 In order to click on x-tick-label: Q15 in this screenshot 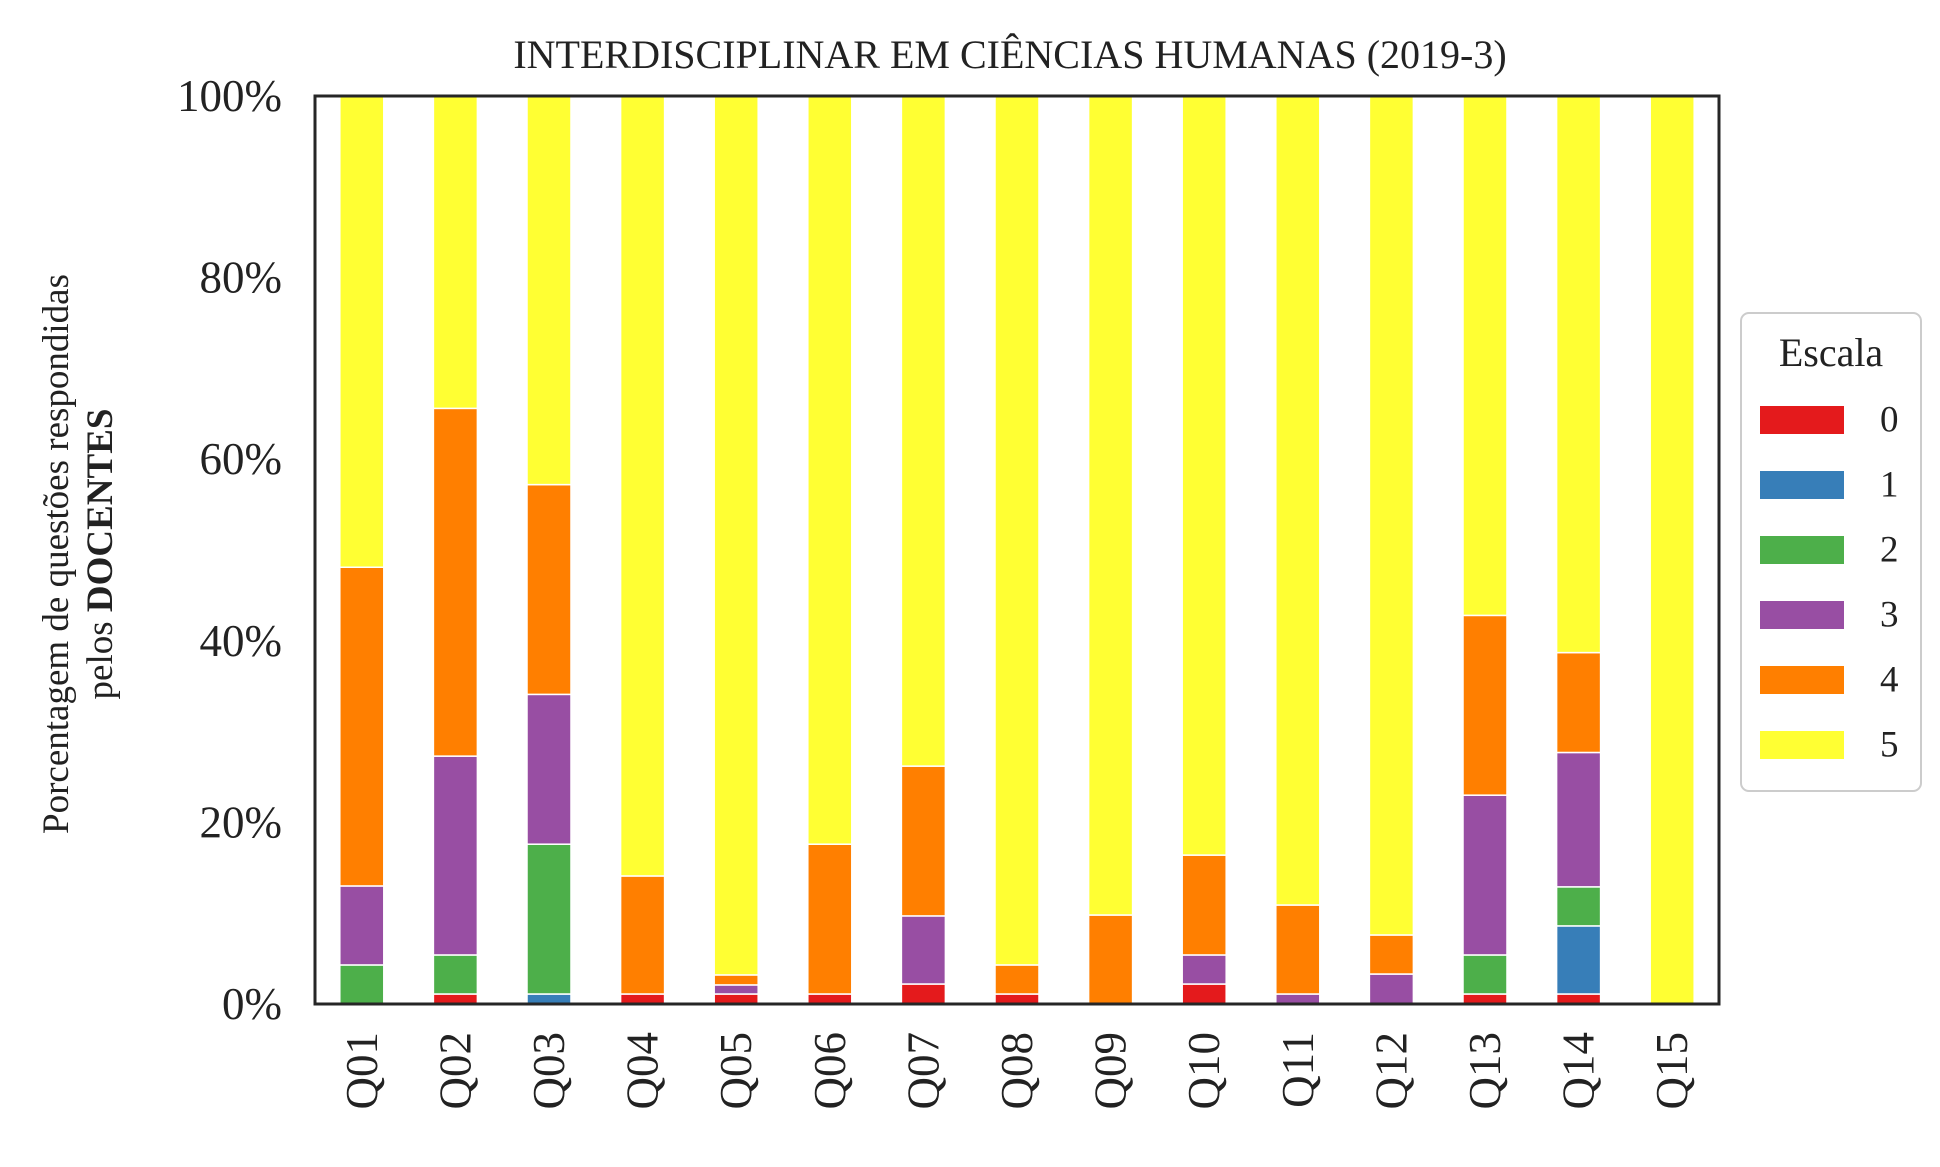, I will do `click(1672, 1071)`.